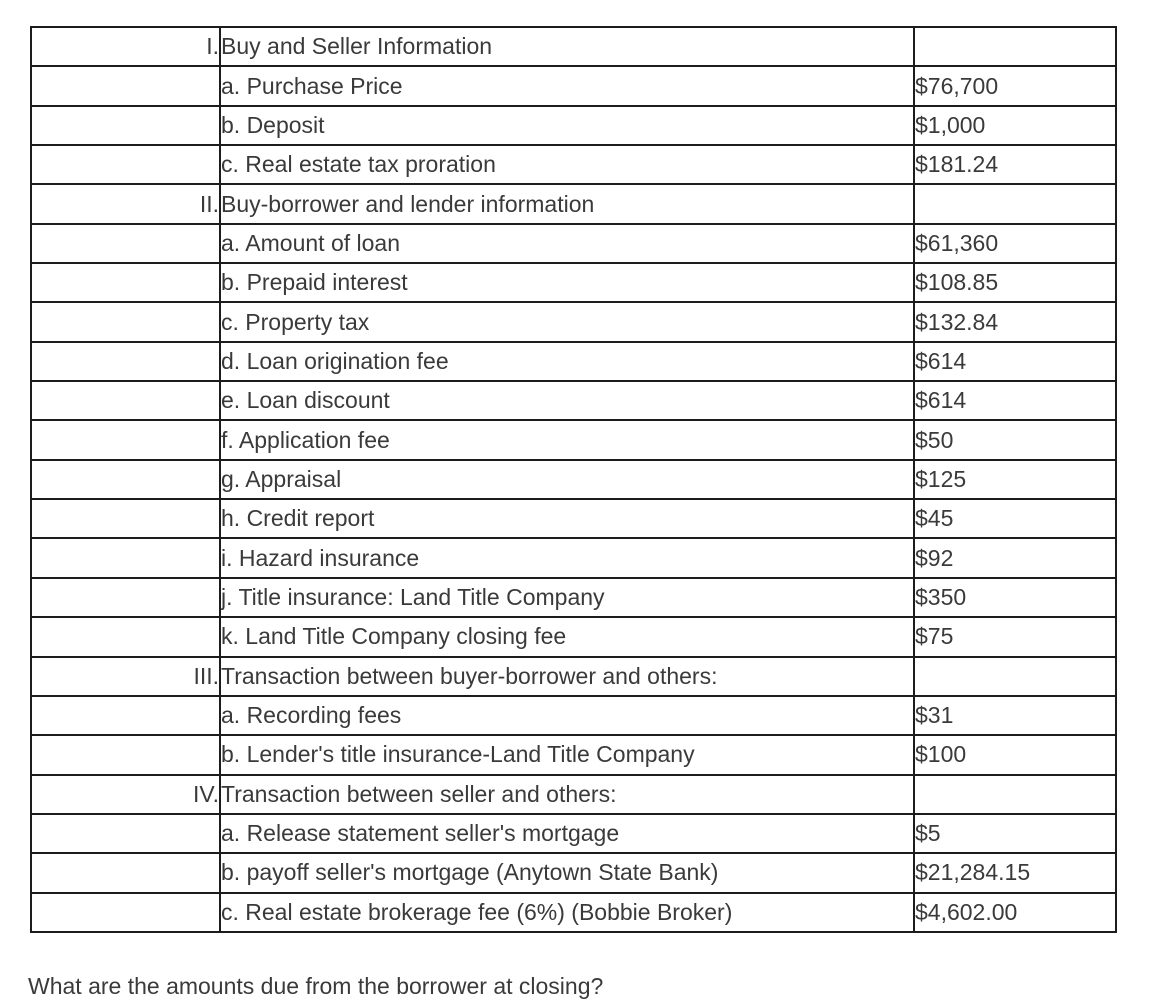 The height and width of the screenshot is (1008, 1158). I want to click on table-row: b. Deposit $1,000, so click(573, 125).